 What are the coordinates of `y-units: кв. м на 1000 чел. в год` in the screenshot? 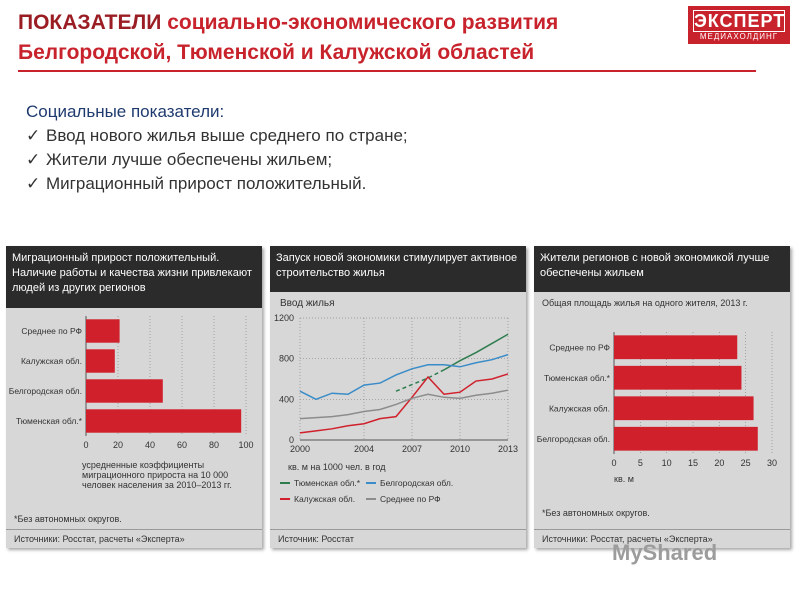 It's located at (337, 467).